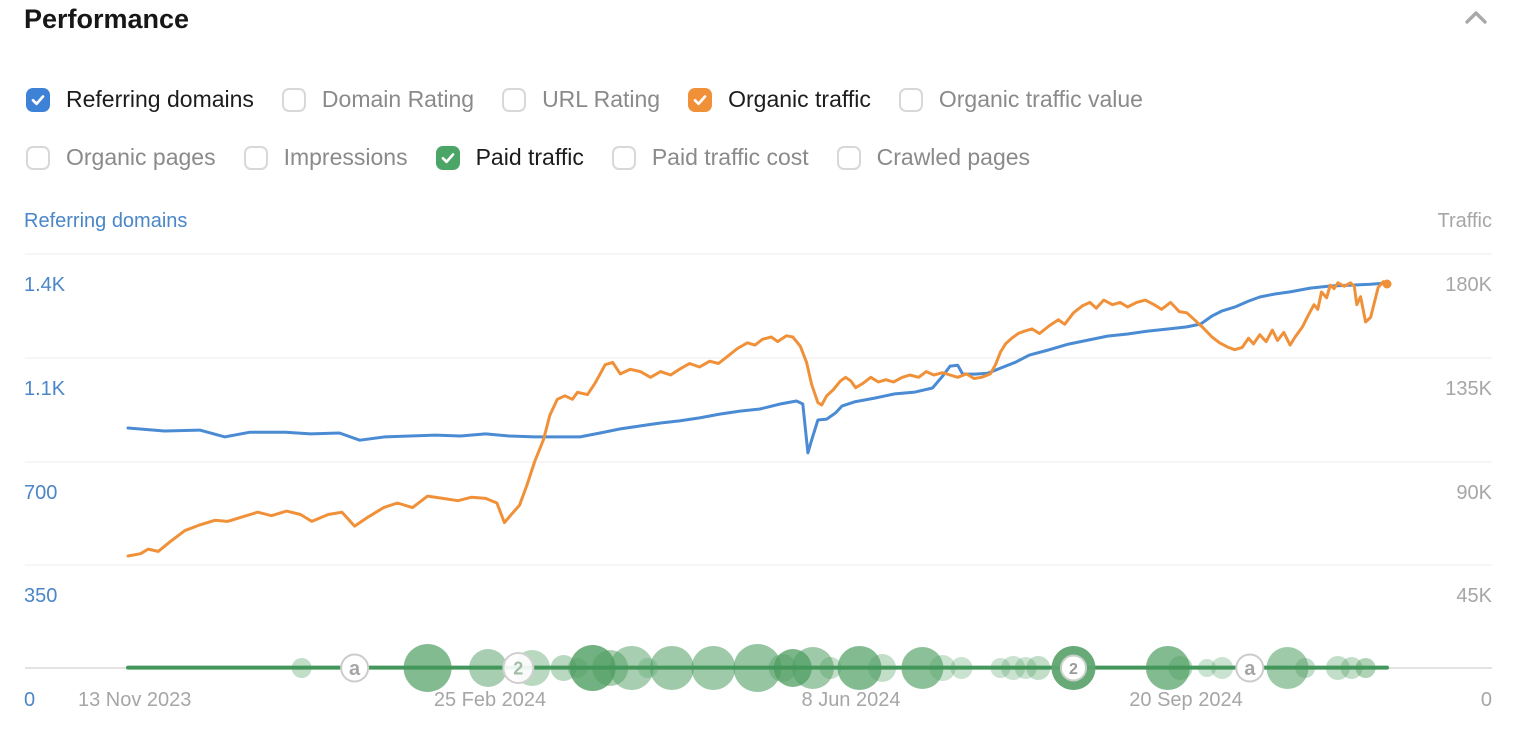 This screenshot has width=1520, height=738. What do you see at coordinates (1464, 221) in the screenshot?
I see `right-axis-title: Traffic` at bounding box center [1464, 221].